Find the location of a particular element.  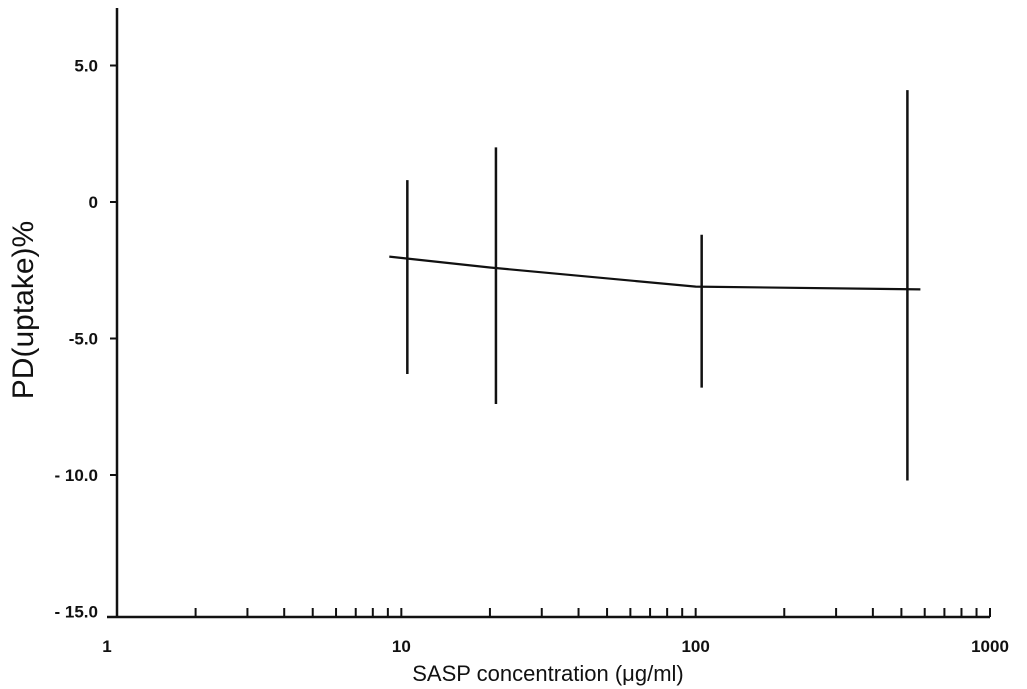

x-tick-label: 10 is located at coordinates (401, 646).